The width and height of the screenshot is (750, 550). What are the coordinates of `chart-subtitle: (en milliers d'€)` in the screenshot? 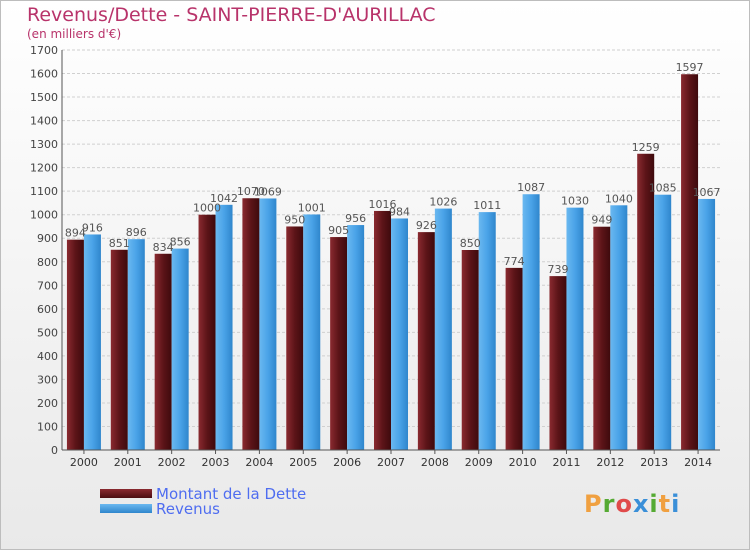 It's located at (74, 34).